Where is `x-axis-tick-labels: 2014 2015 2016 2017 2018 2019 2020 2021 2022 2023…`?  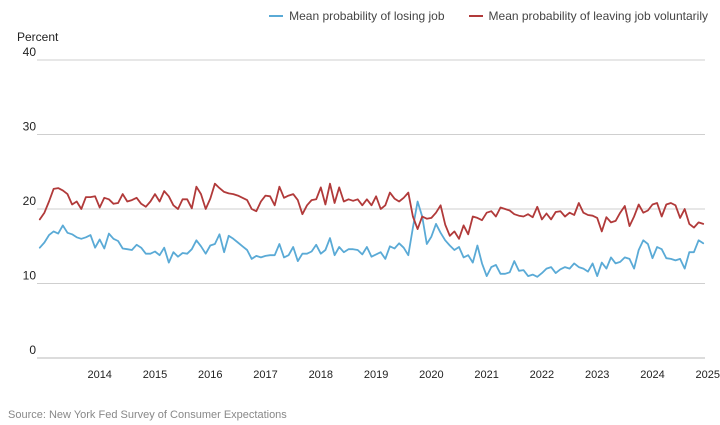 x-axis-tick-labels: 2014 2015 2016 2017 2018 2019 2020 2021 2022 2023… is located at coordinates (403, 375).